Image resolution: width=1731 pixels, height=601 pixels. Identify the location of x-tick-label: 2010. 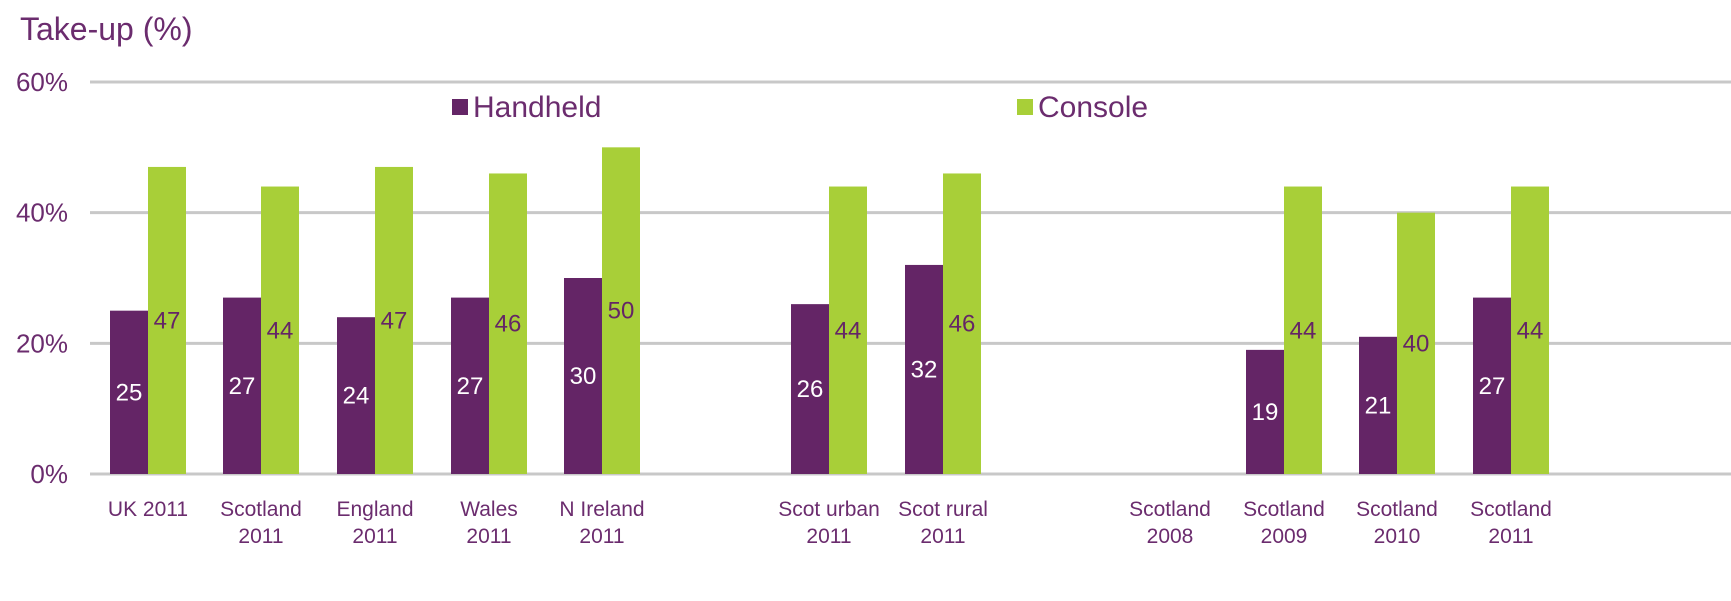
(1397, 536).